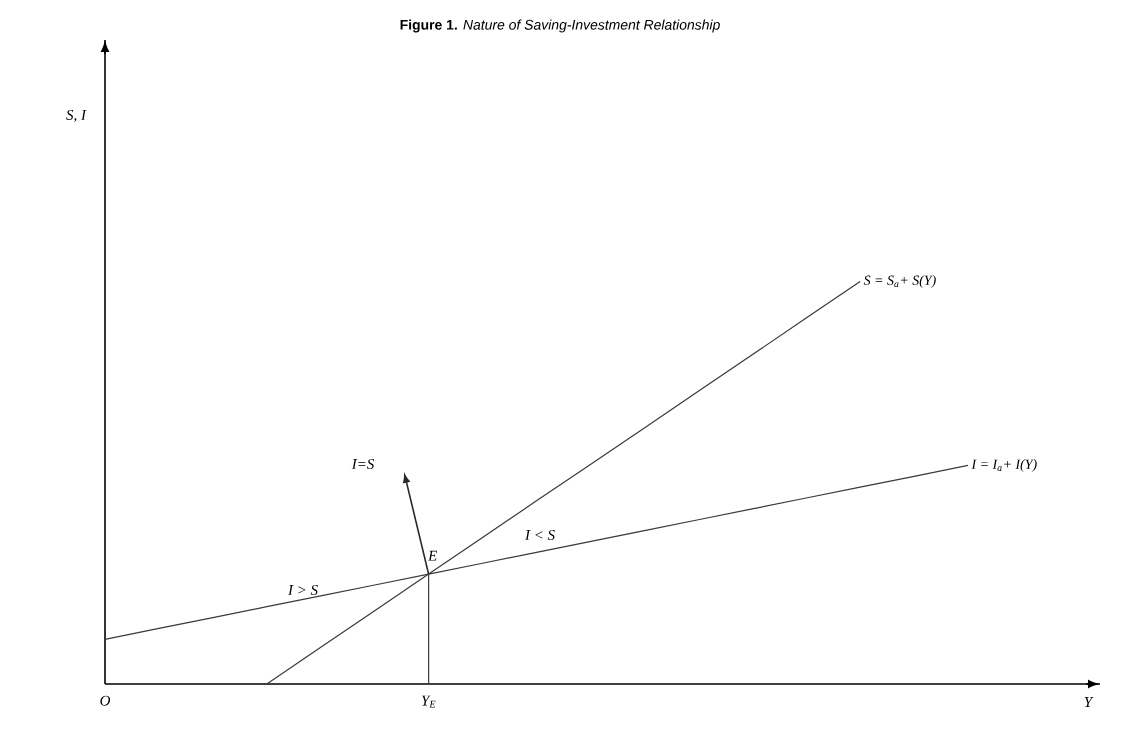 The width and height of the screenshot is (1145, 749). Describe the element at coordinates (432, 555) in the screenshot. I see `annotation: E` at that location.